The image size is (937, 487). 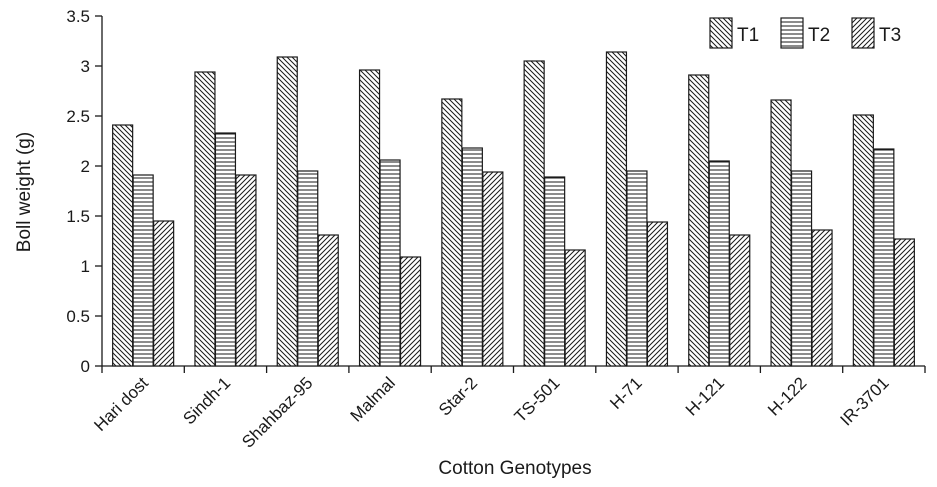 What do you see at coordinates (458, 396) in the screenshot?
I see `x-tick-label: Star-2` at bounding box center [458, 396].